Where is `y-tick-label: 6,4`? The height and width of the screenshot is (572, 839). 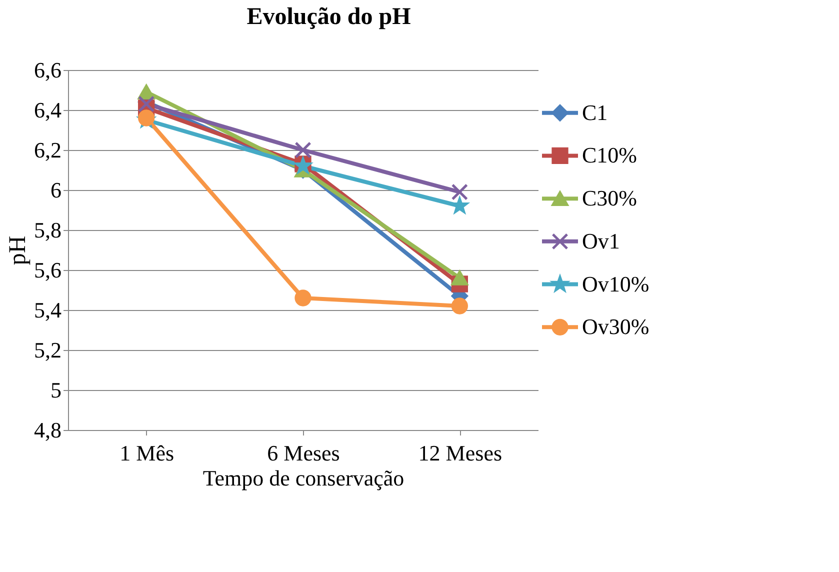 y-tick-label: 6,4 is located at coordinates (48, 110).